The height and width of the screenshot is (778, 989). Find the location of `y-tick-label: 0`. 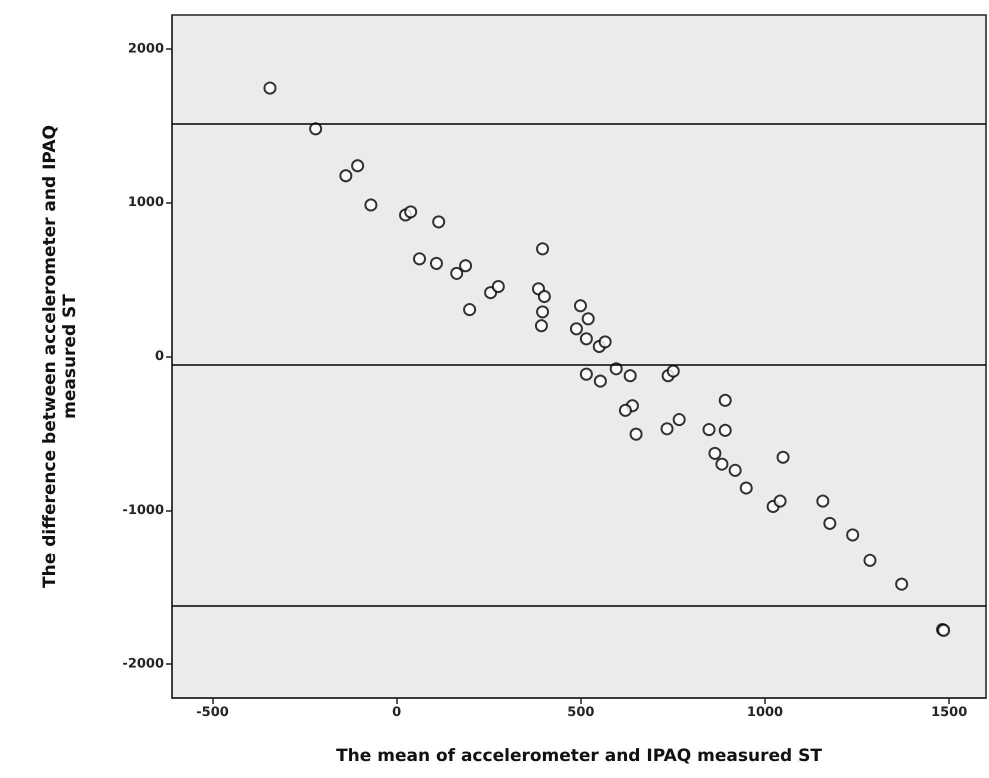

y-tick-label: 0 is located at coordinates (159, 356).